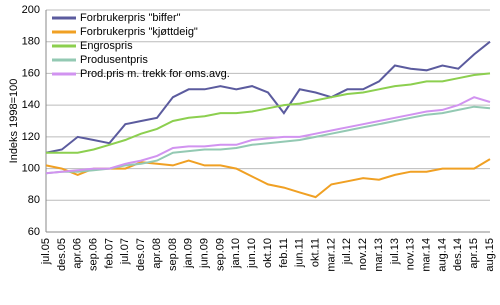 This screenshot has height=305, width=500. Describe the element at coordinates (268, 178) in the screenshot. I see `series-line` at that location.